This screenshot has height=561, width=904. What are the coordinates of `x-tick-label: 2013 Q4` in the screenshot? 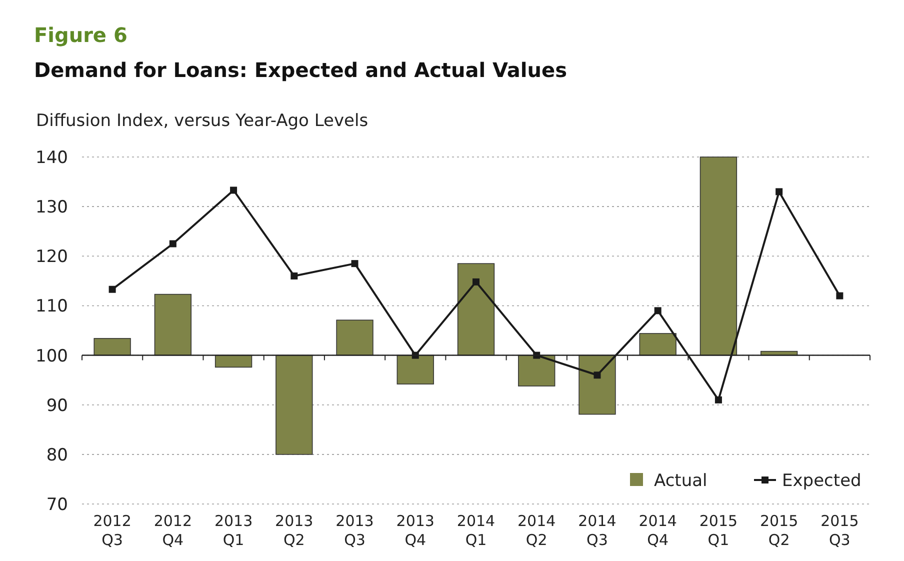 It's located at (415, 530).